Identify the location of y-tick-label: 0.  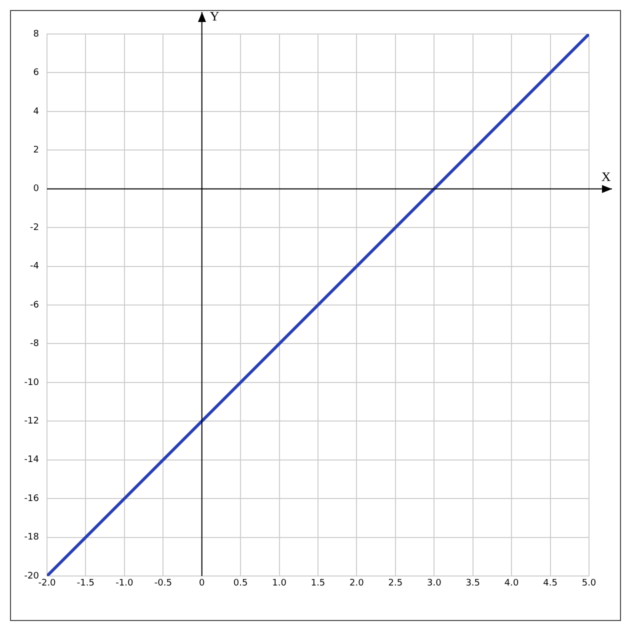
(36, 189).